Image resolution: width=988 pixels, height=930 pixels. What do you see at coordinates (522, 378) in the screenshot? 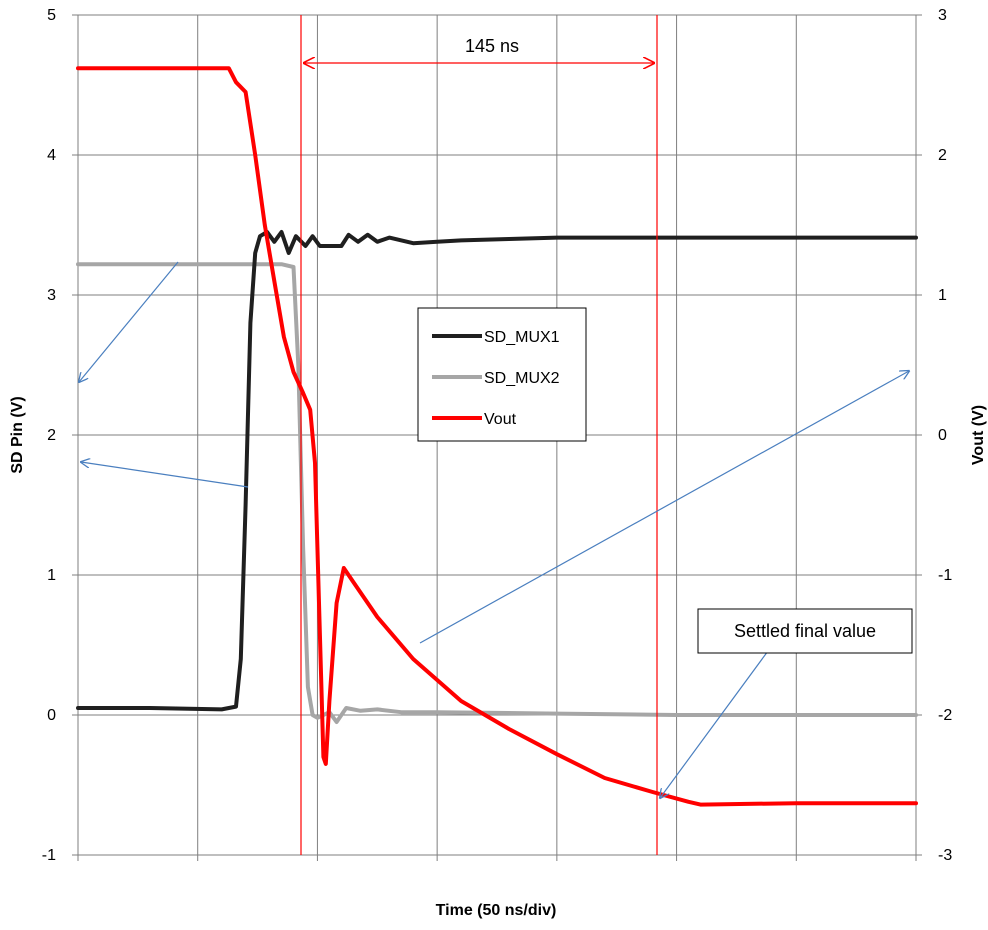
I see `legend-label-sd-mux2: SD_MUX2` at bounding box center [522, 378].